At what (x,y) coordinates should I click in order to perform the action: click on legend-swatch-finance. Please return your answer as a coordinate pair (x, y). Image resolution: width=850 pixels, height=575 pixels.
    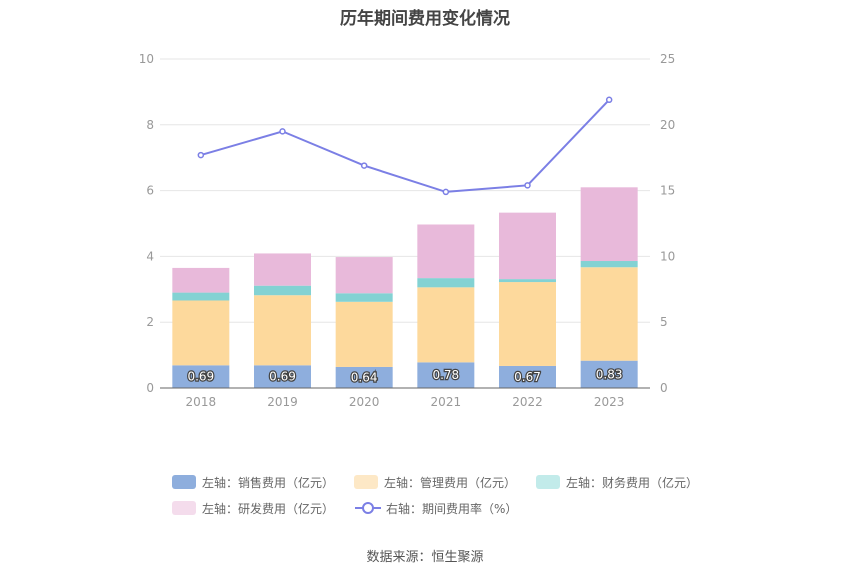
    Looking at the image, I should click on (548, 482).